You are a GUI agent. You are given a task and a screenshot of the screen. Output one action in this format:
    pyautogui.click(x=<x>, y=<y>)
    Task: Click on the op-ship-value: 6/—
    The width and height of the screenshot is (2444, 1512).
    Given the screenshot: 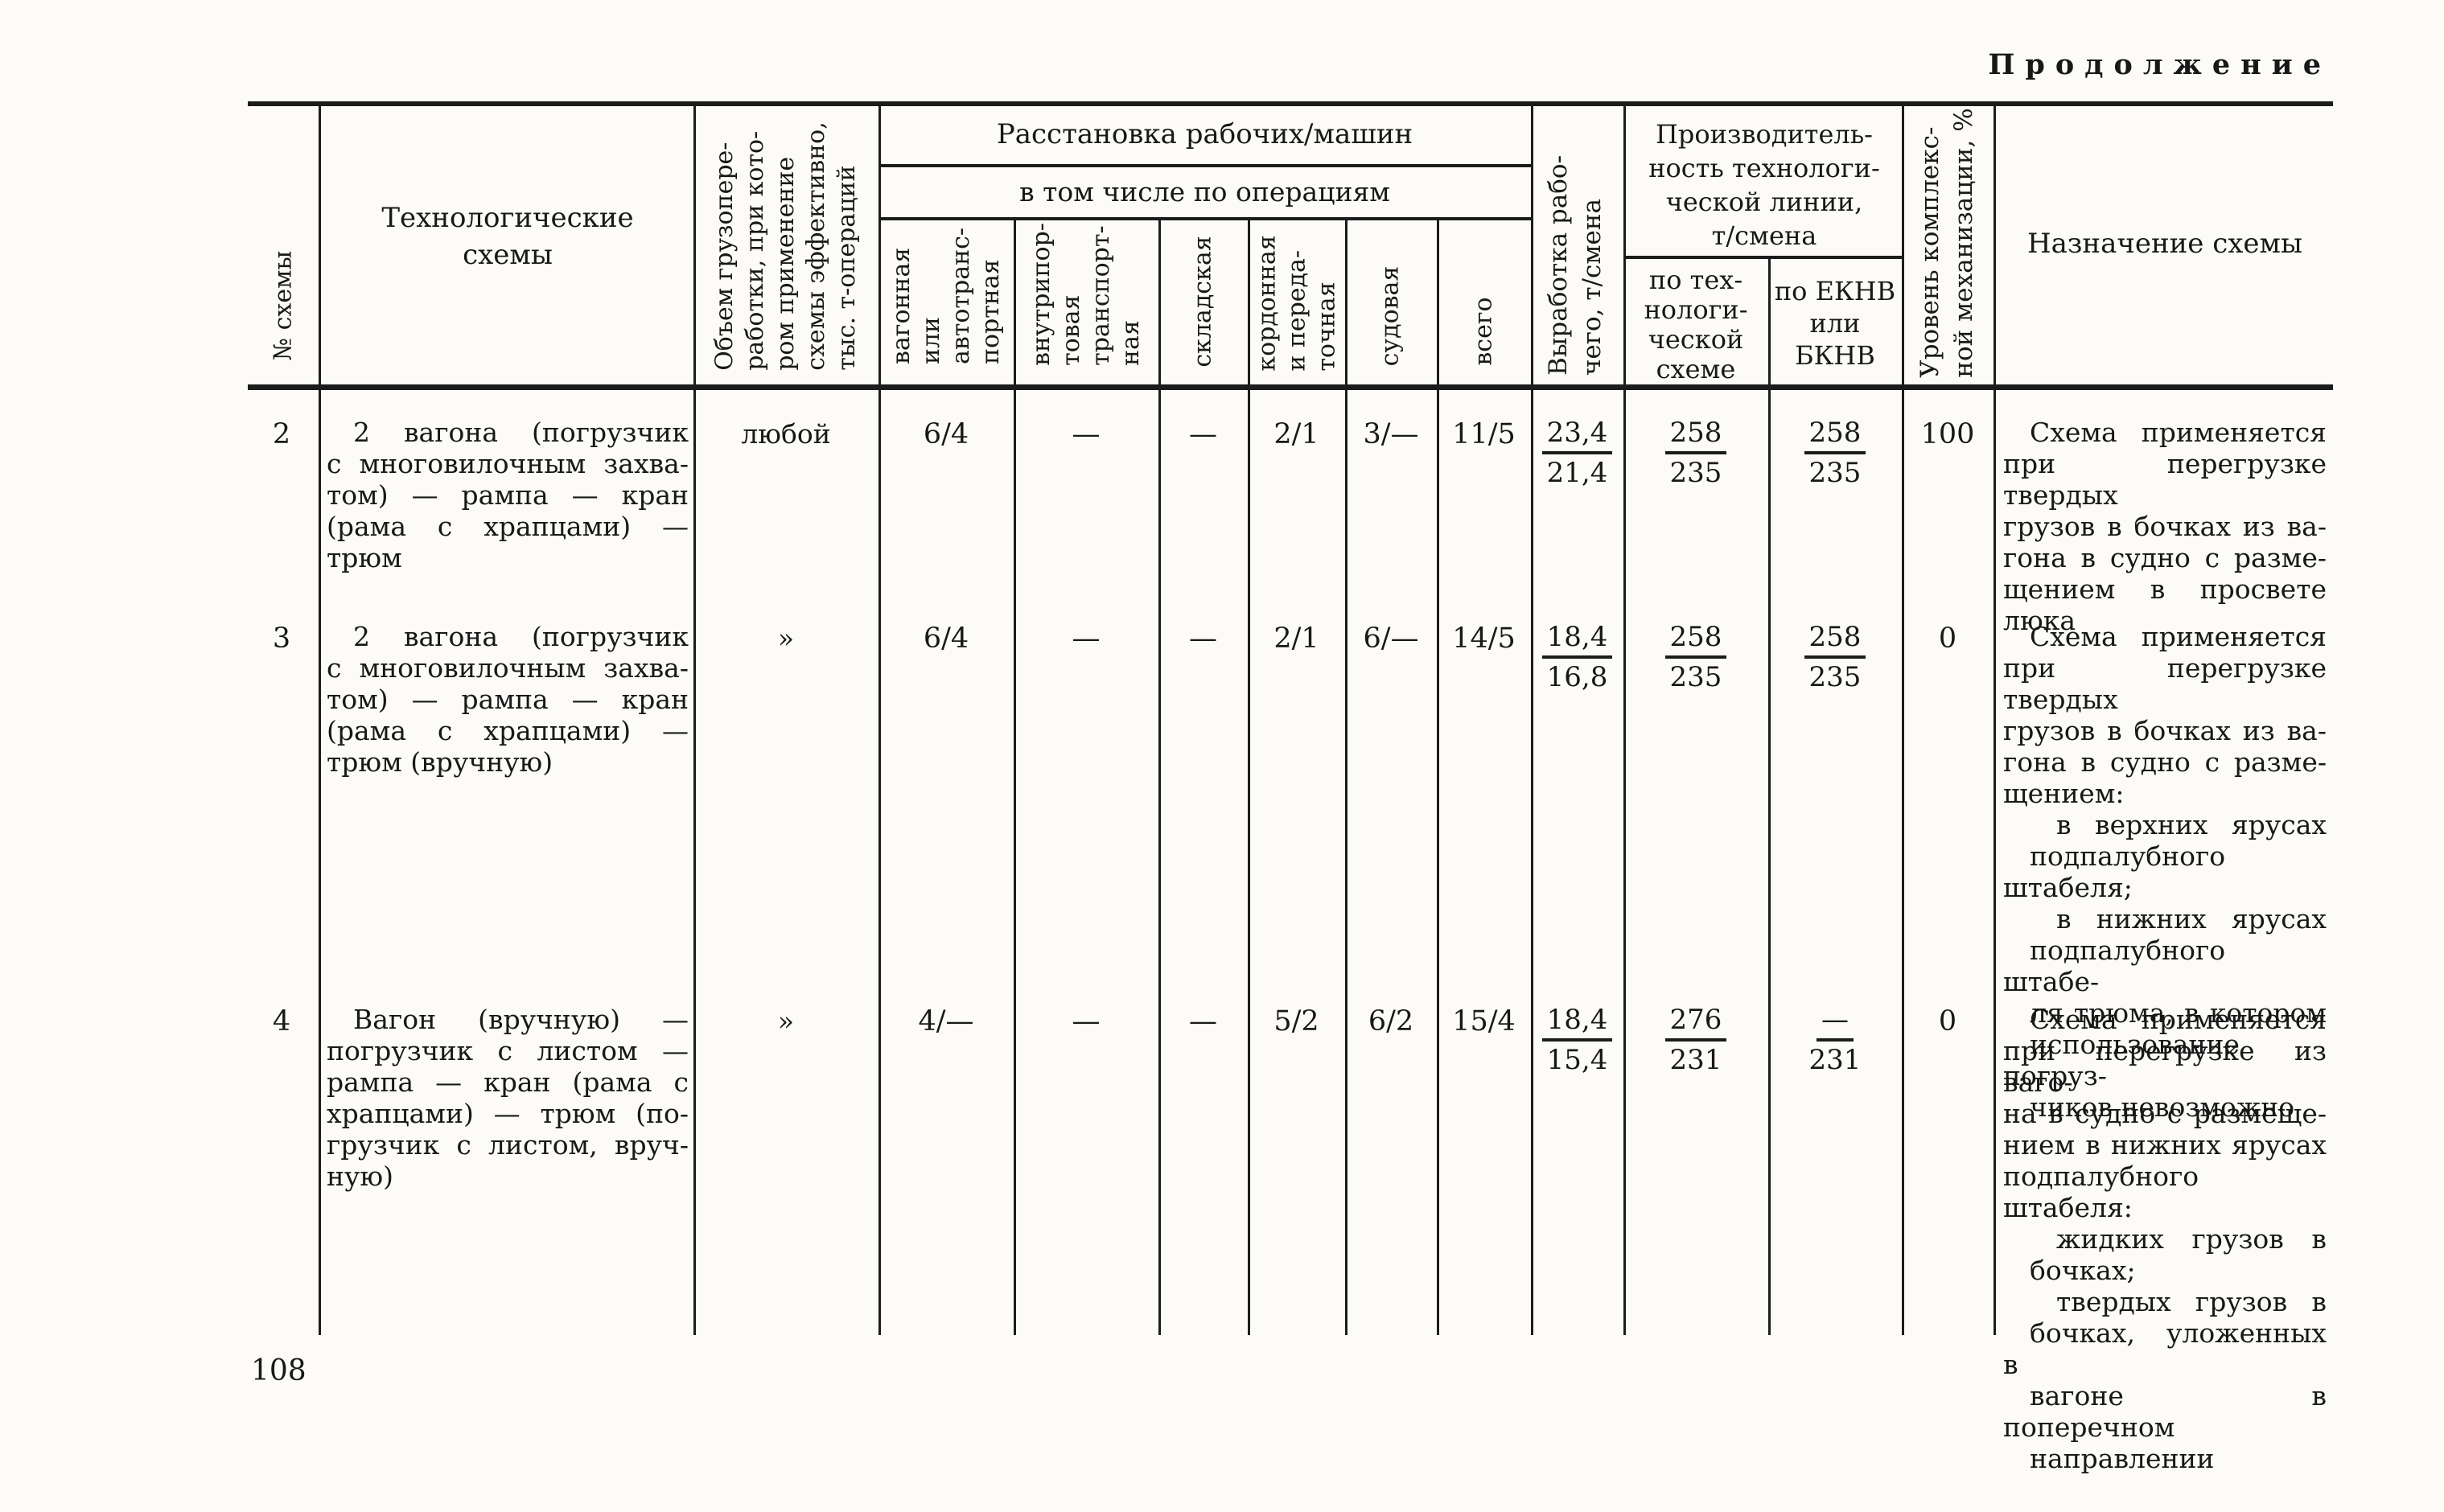 What is the action you would take?
    pyautogui.click(x=1391, y=639)
    